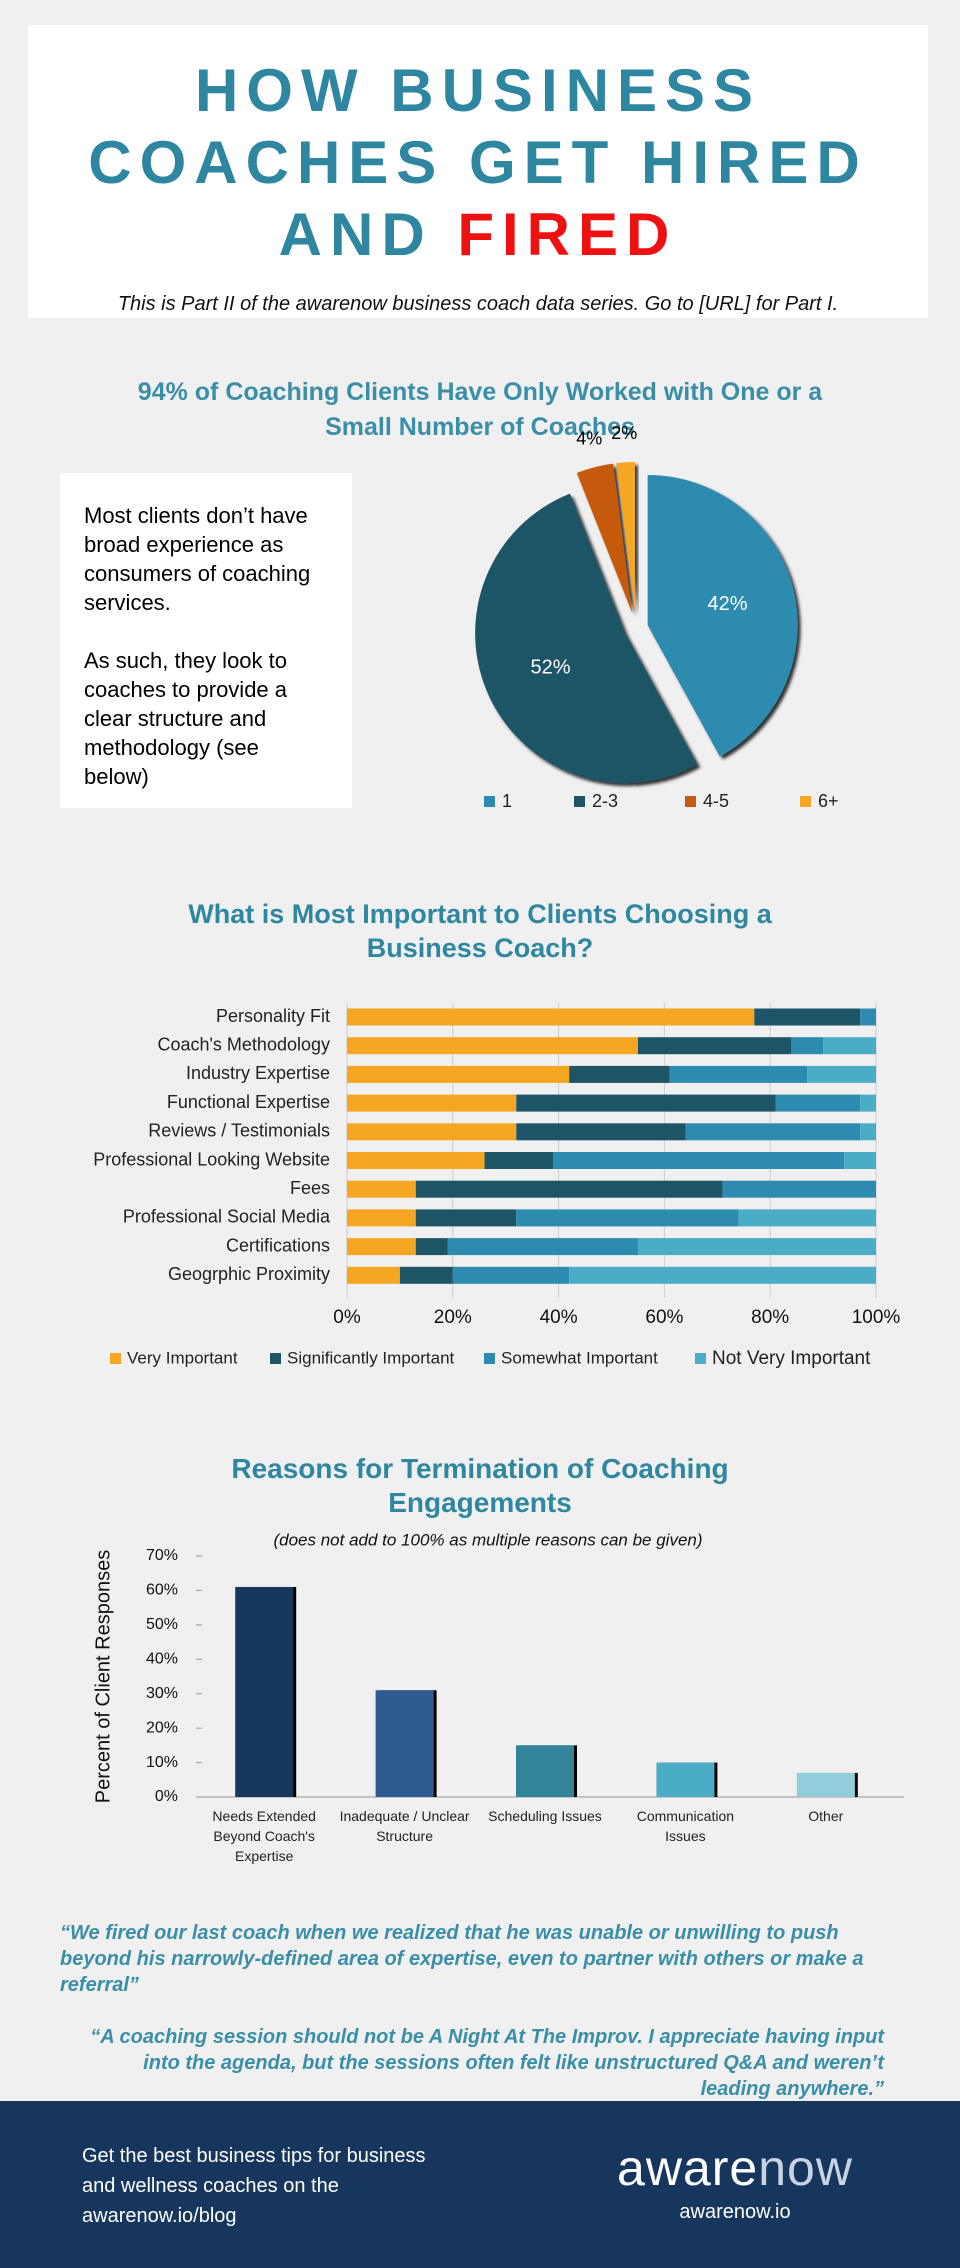 The height and width of the screenshot is (2268, 960). I want to click on title-line: HOW BUSINESS, so click(478, 90).